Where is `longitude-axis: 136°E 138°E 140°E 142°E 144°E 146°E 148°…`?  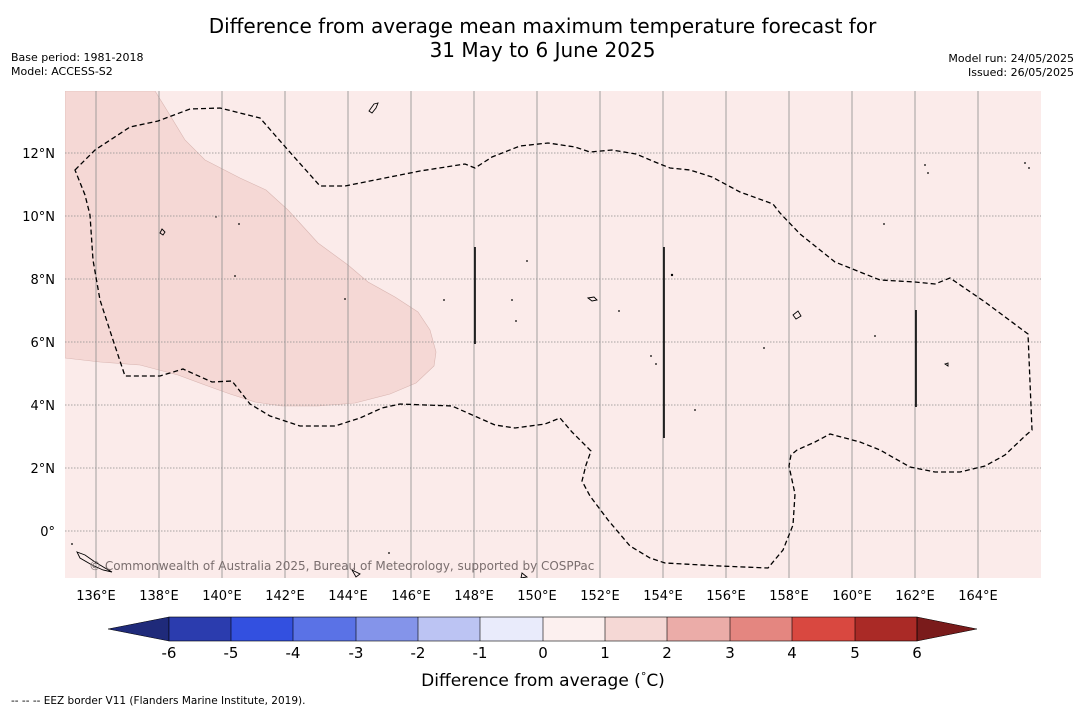
longitude-axis: 136°E 138°E 140°E 142°E 144°E 146°E 148°… is located at coordinates (537, 596).